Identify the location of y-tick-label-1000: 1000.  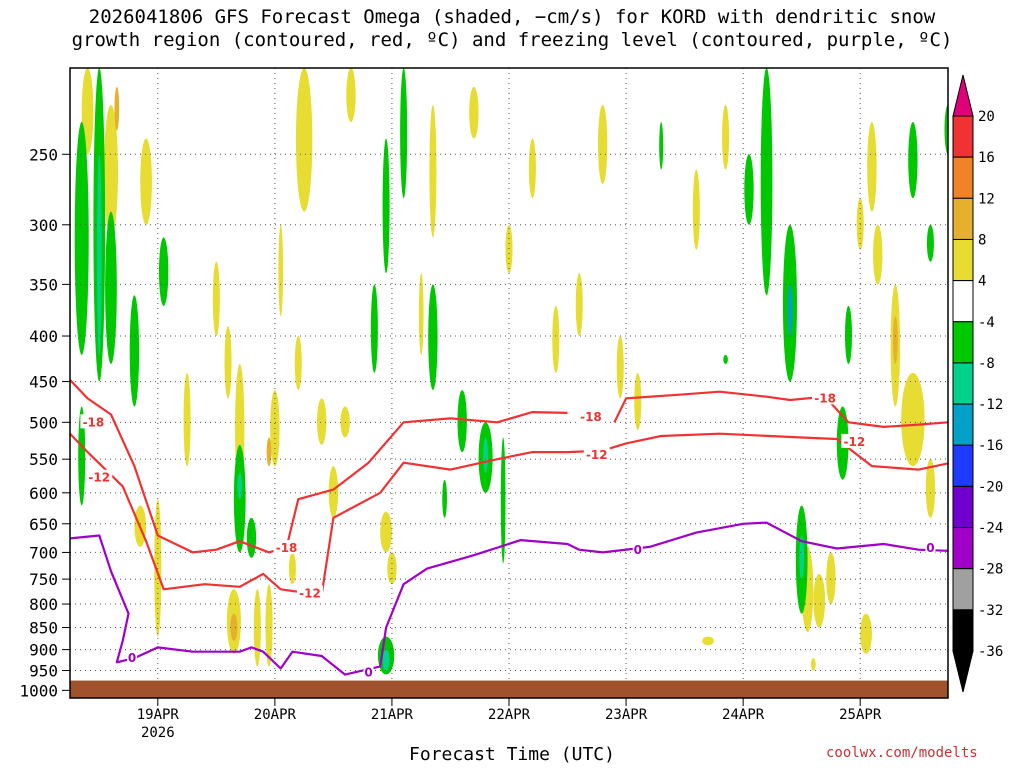
(38, 690).